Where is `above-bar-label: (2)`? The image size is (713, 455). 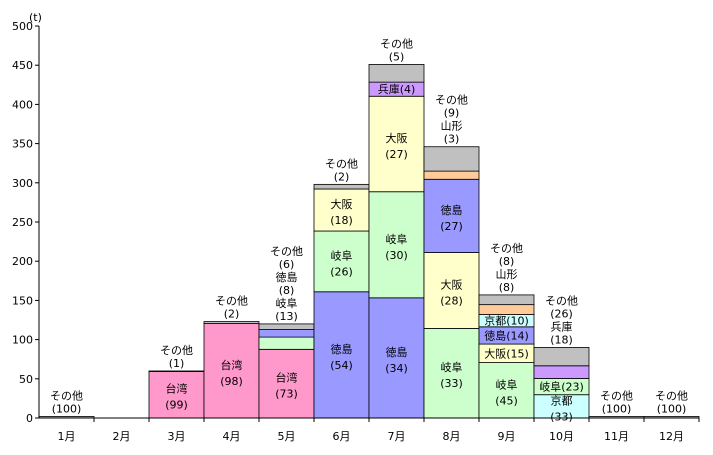 above-bar-label: (2) is located at coordinates (342, 176).